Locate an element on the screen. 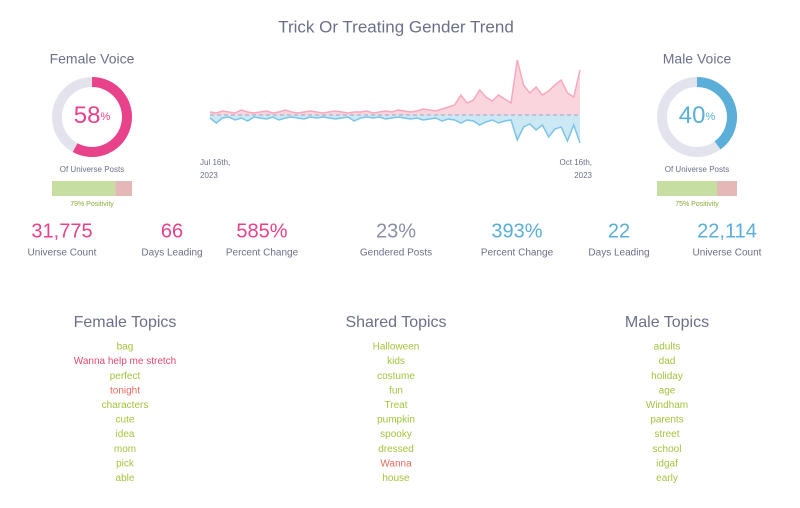 The width and height of the screenshot is (800, 508). start-label: Jul 16th, is located at coordinates (215, 162).